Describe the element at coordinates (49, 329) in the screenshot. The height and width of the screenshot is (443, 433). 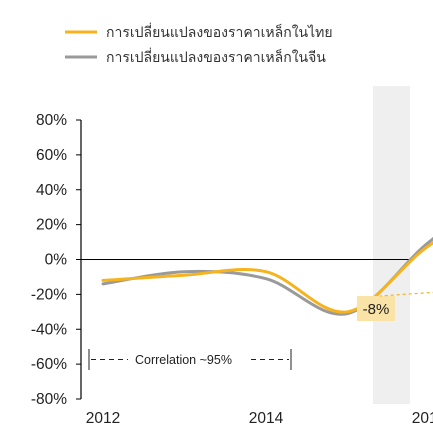
I see `y-tick-label: -40%` at that location.